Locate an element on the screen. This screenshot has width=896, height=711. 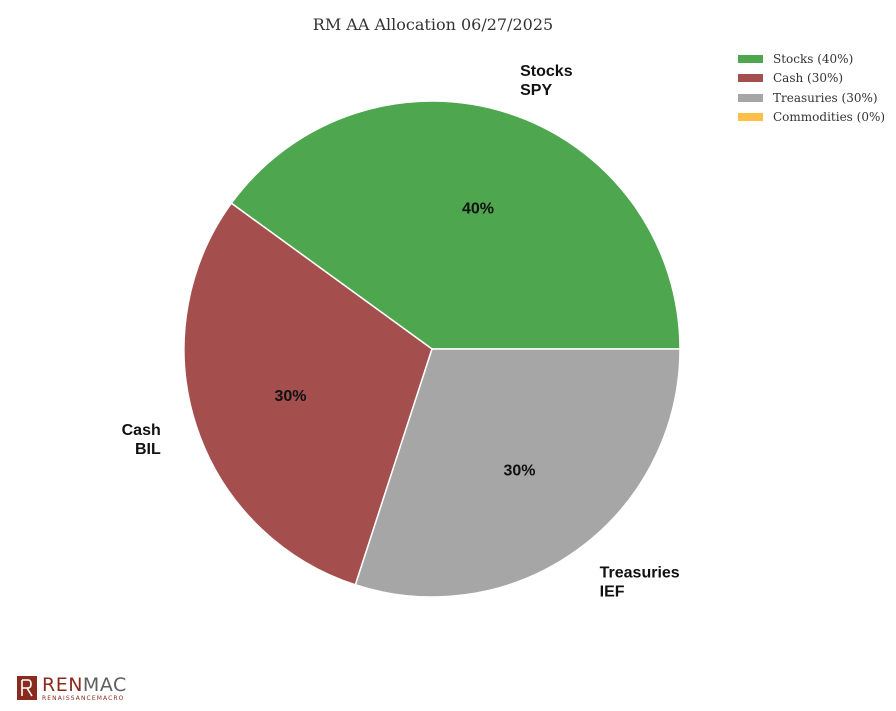
legend-label: Treasuries (30%) is located at coordinates (825, 97).